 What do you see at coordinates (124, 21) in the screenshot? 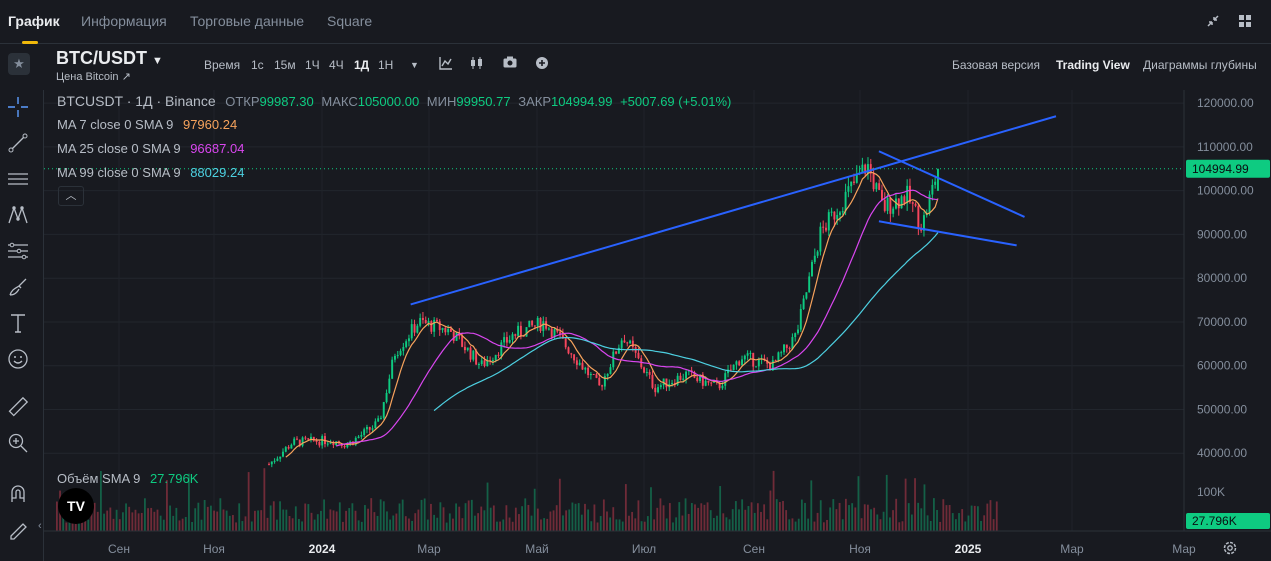
I see `tab-info: Информация` at bounding box center [124, 21].